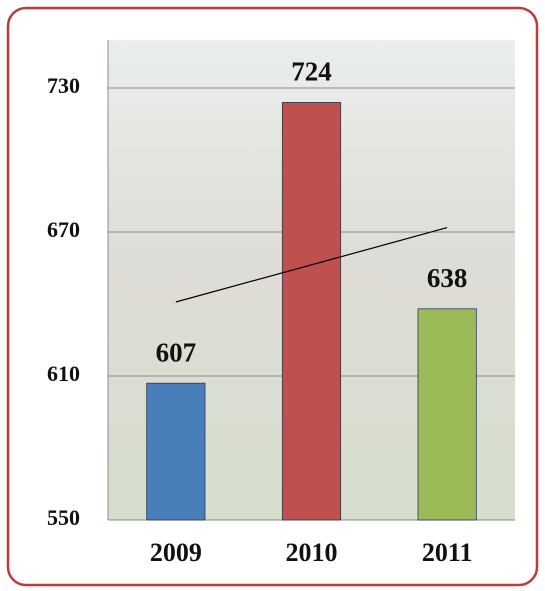 The height and width of the screenshot is (591, 545). I want to click on trendline, so click(311, 265).